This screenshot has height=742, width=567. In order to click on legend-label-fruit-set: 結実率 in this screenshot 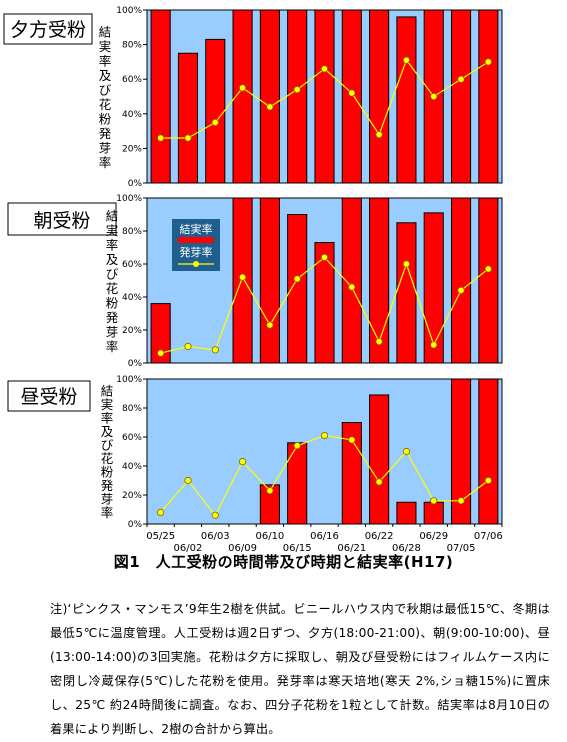, I will do `click(196, 229)`.